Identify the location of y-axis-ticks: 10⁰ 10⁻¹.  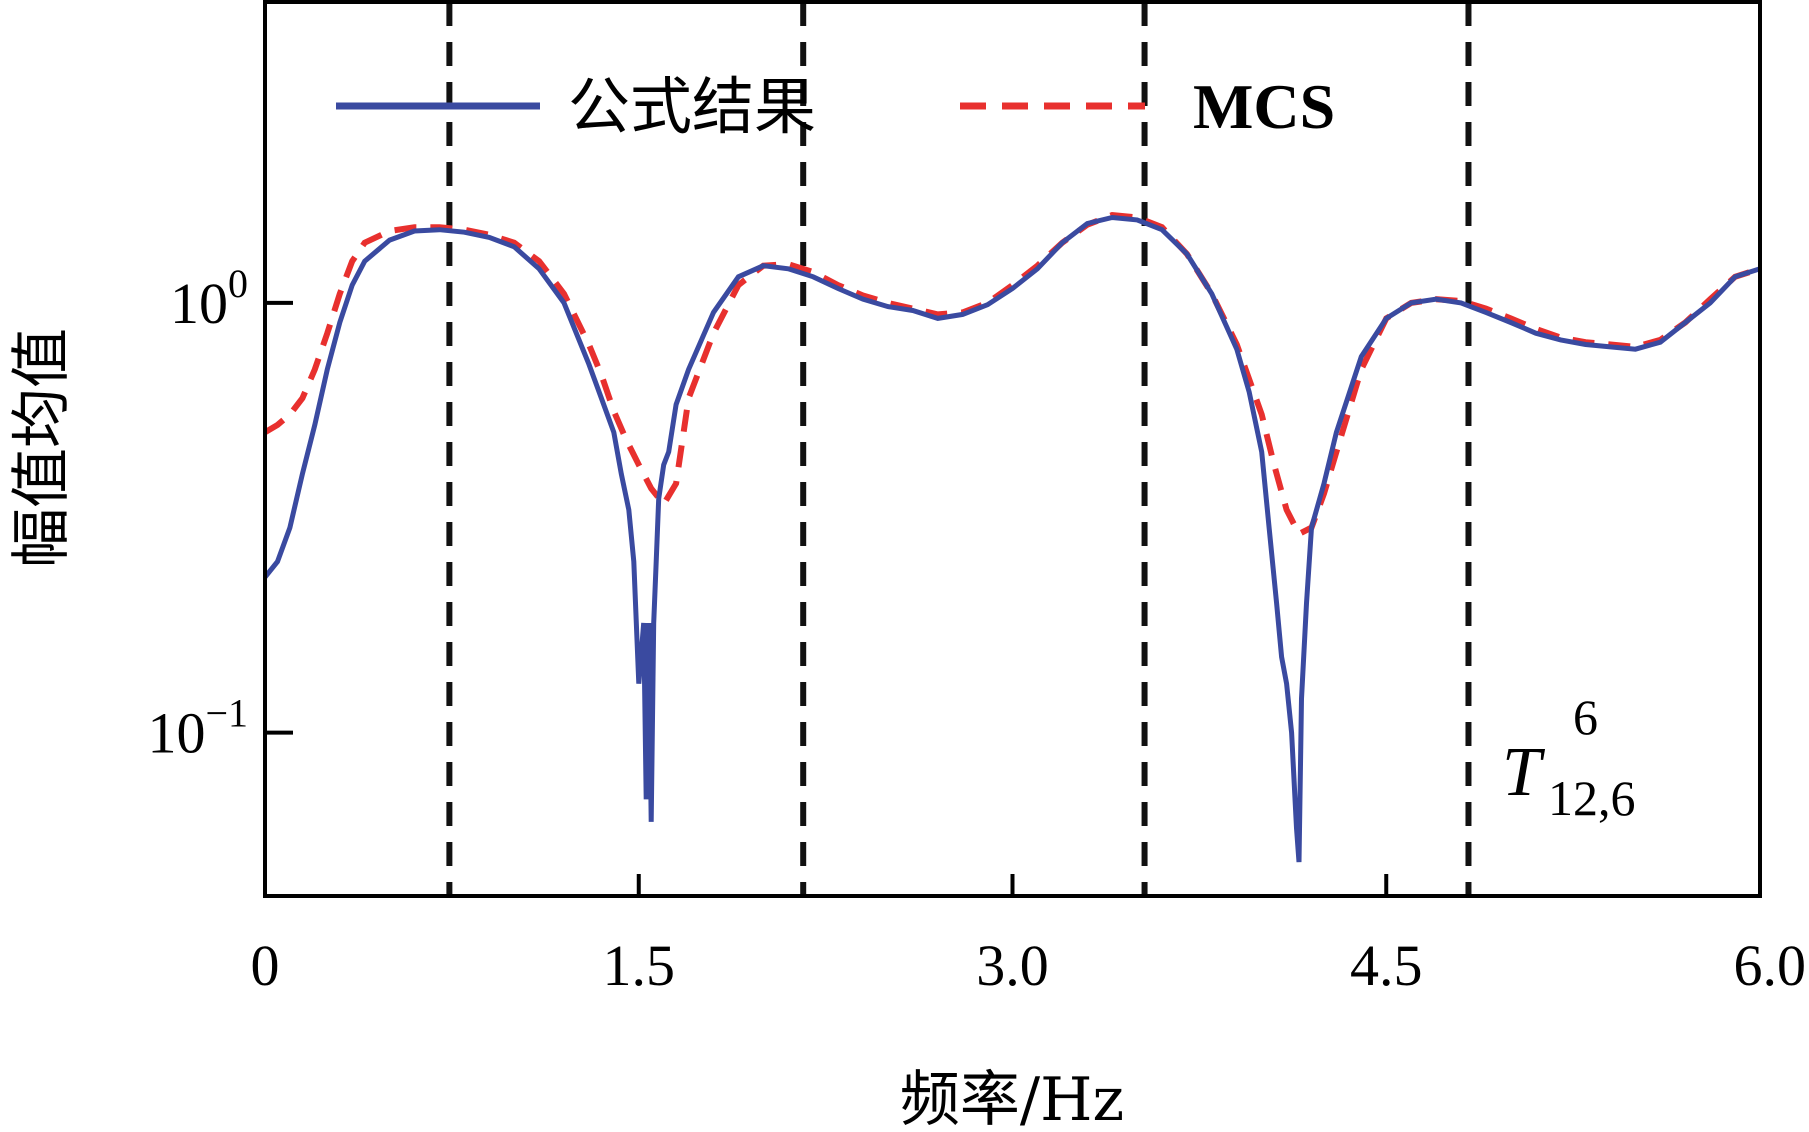
(220, 513).